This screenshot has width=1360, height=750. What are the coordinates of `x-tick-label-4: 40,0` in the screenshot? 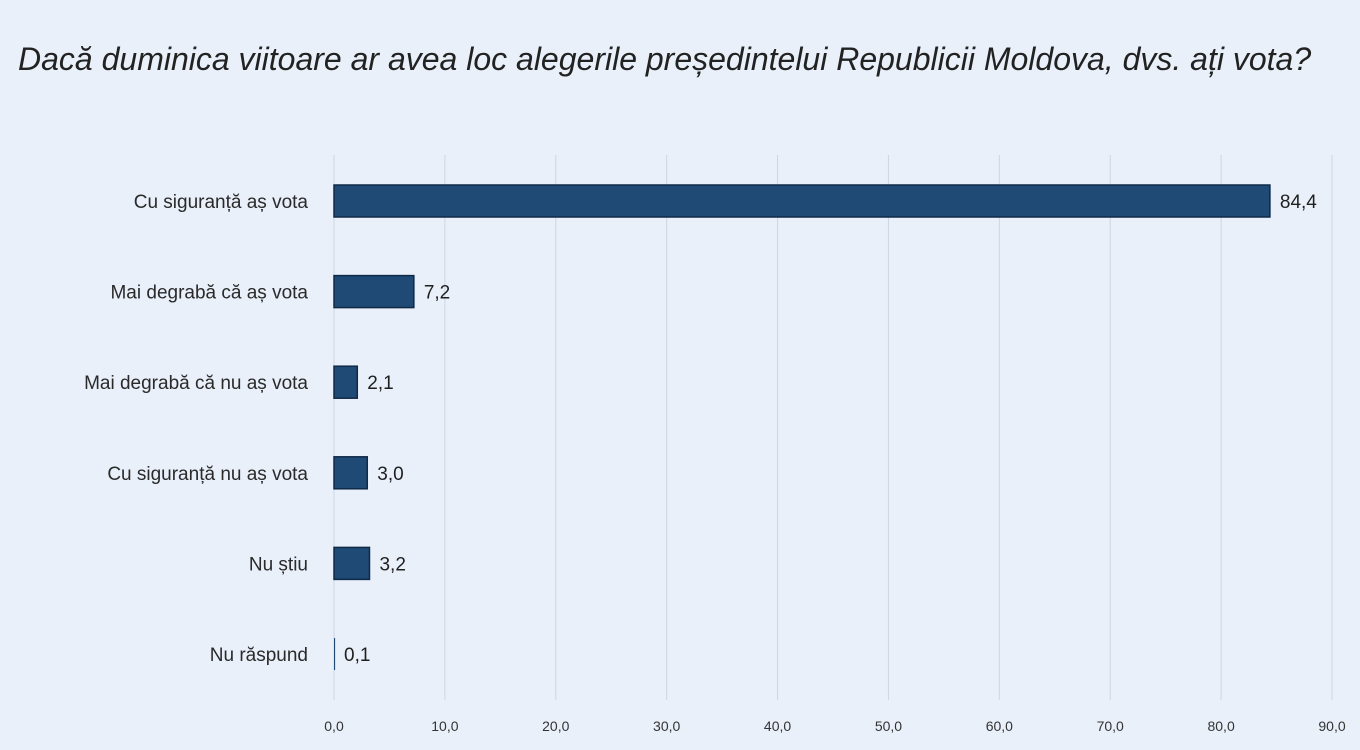 It's located at (777, 726).